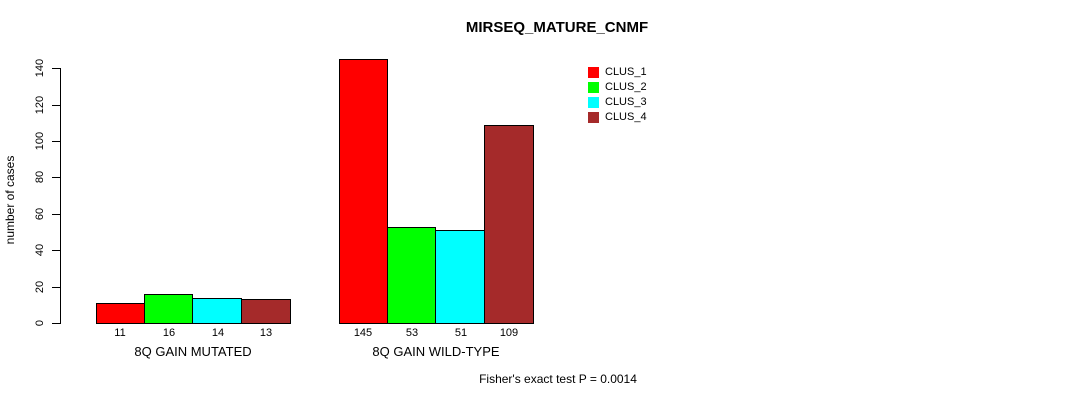 The image size is (1090, 400). What do you see at coordinates (60, 196) in the screenshot?
I see `y-axis-line` at bounding box center [60, 196].